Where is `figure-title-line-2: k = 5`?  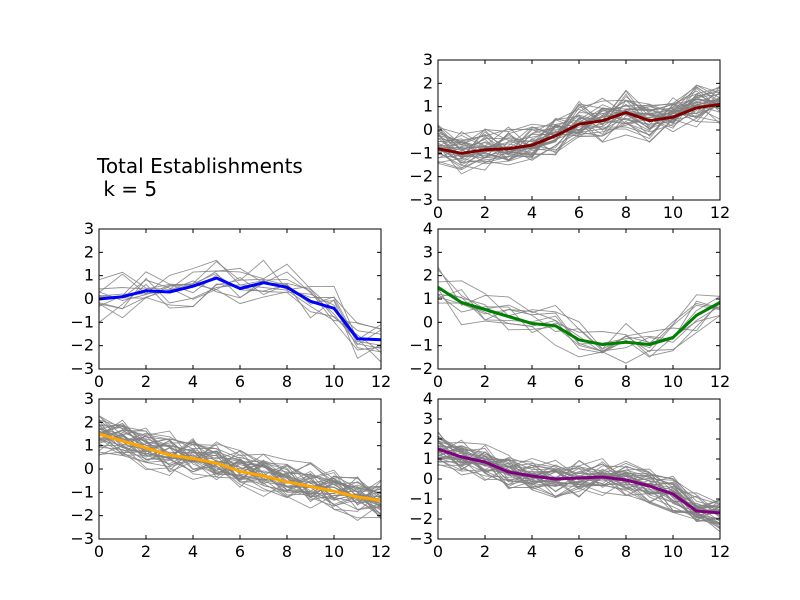 figure-title-line-2: k = 5 is located at coordinates (127, 189).